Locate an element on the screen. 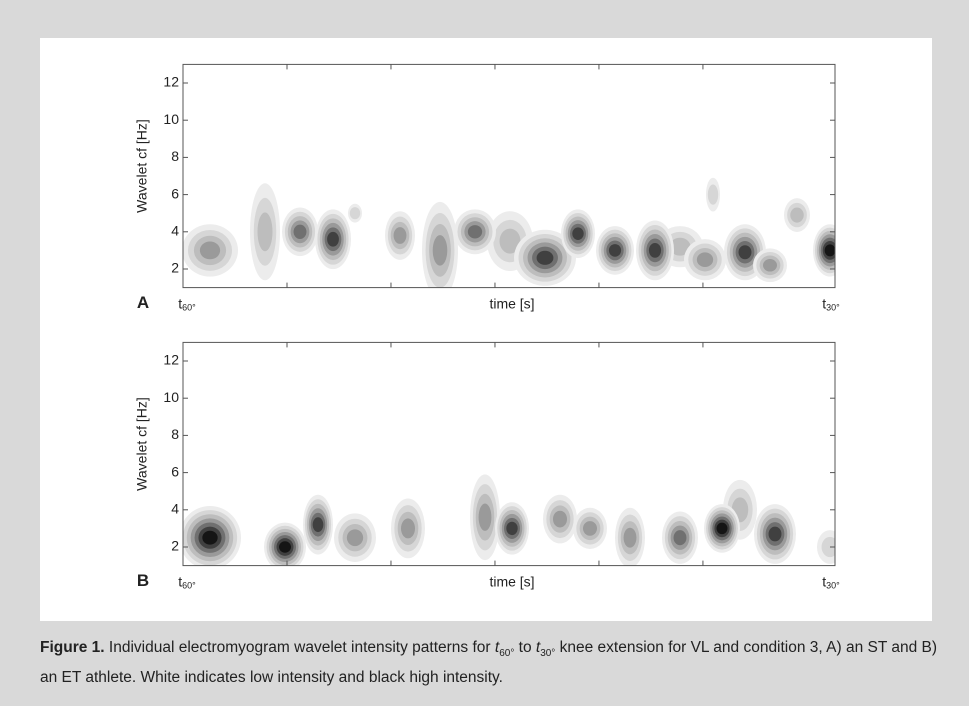 The image size is (969, 706). caption-label: Figure 1. is located at coordinates (72, 647).